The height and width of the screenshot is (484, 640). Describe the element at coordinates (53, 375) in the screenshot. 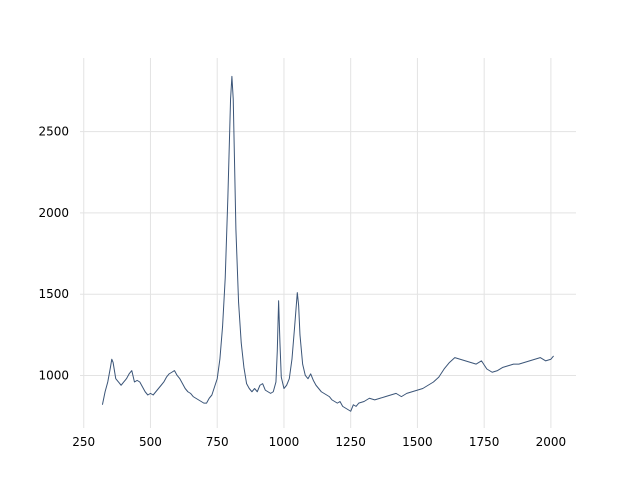

I see `y-tick-label: 1000` at that location.